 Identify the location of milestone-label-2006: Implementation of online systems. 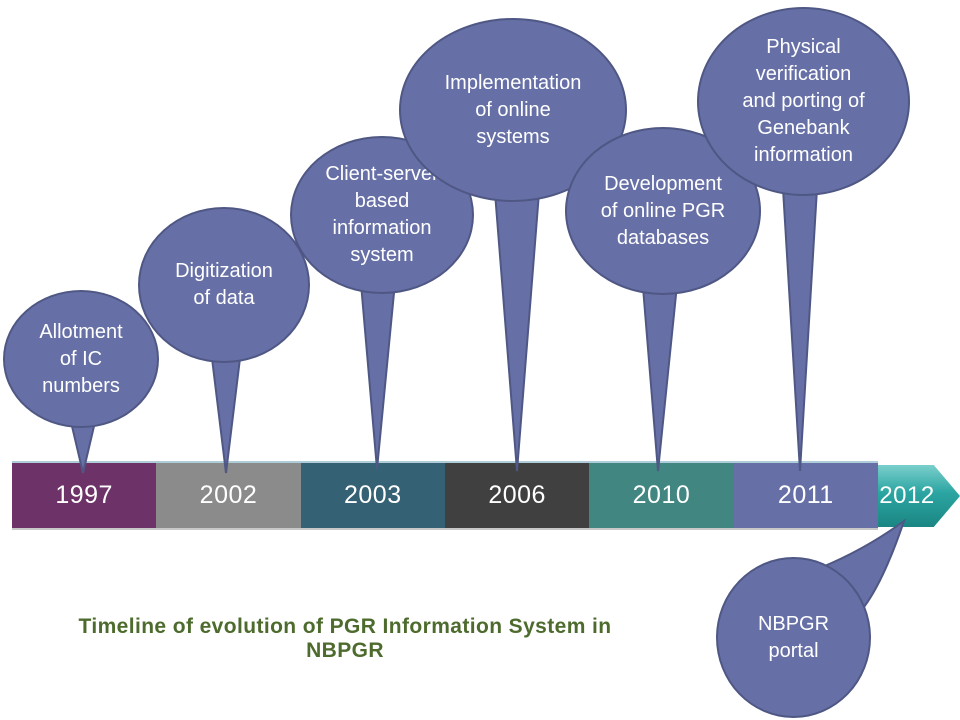
(513, 109).